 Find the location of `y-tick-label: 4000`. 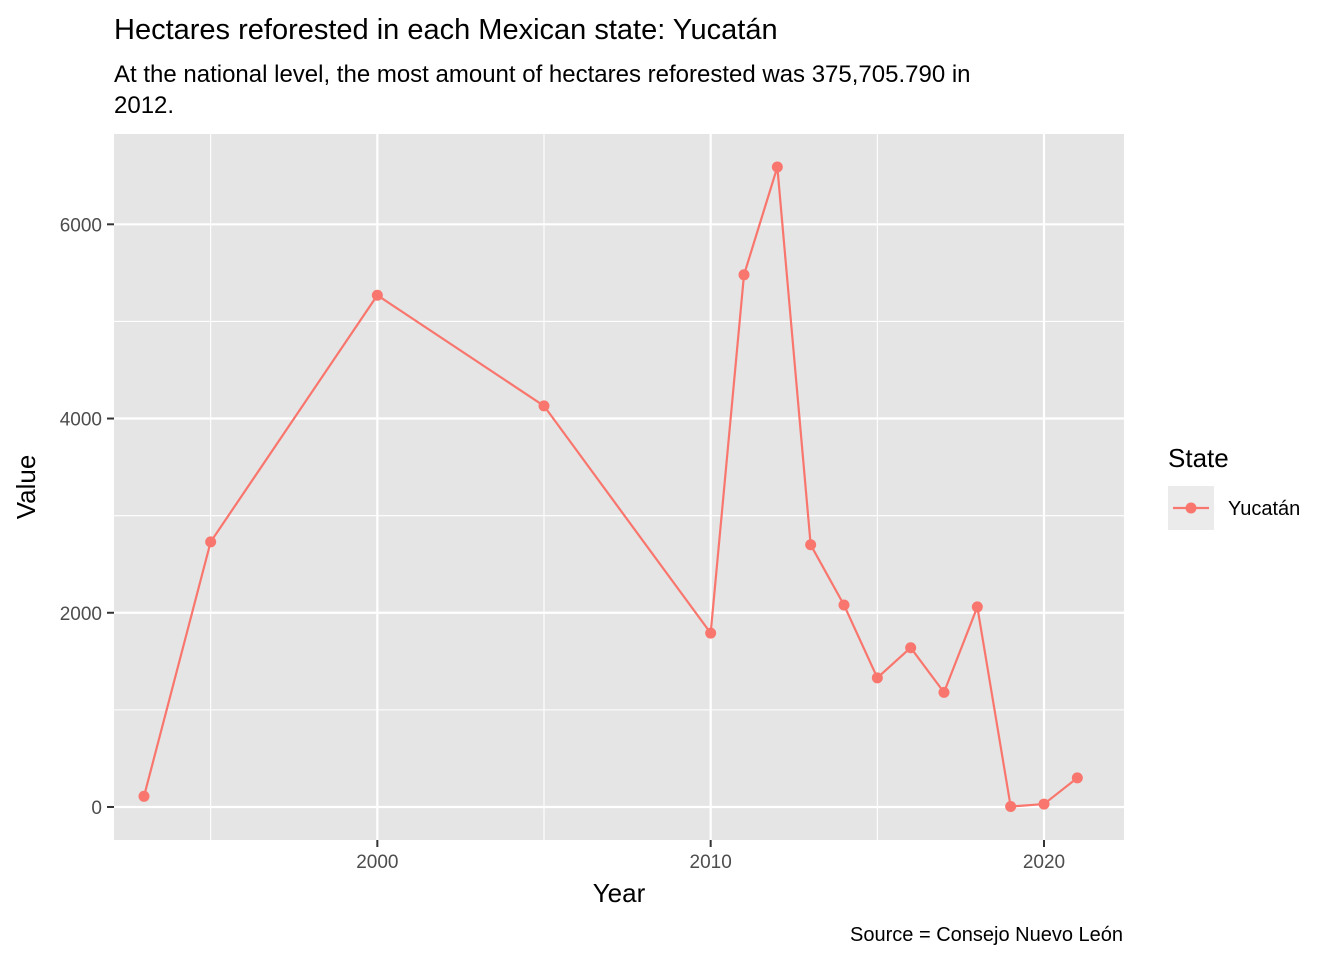

y-tick-label: 4000 is located at coordinates (81, 420).